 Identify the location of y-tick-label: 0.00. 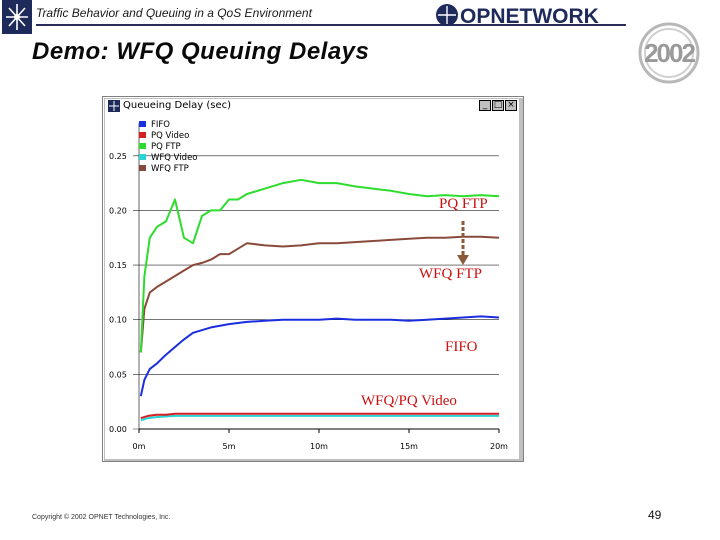
(118, 429).